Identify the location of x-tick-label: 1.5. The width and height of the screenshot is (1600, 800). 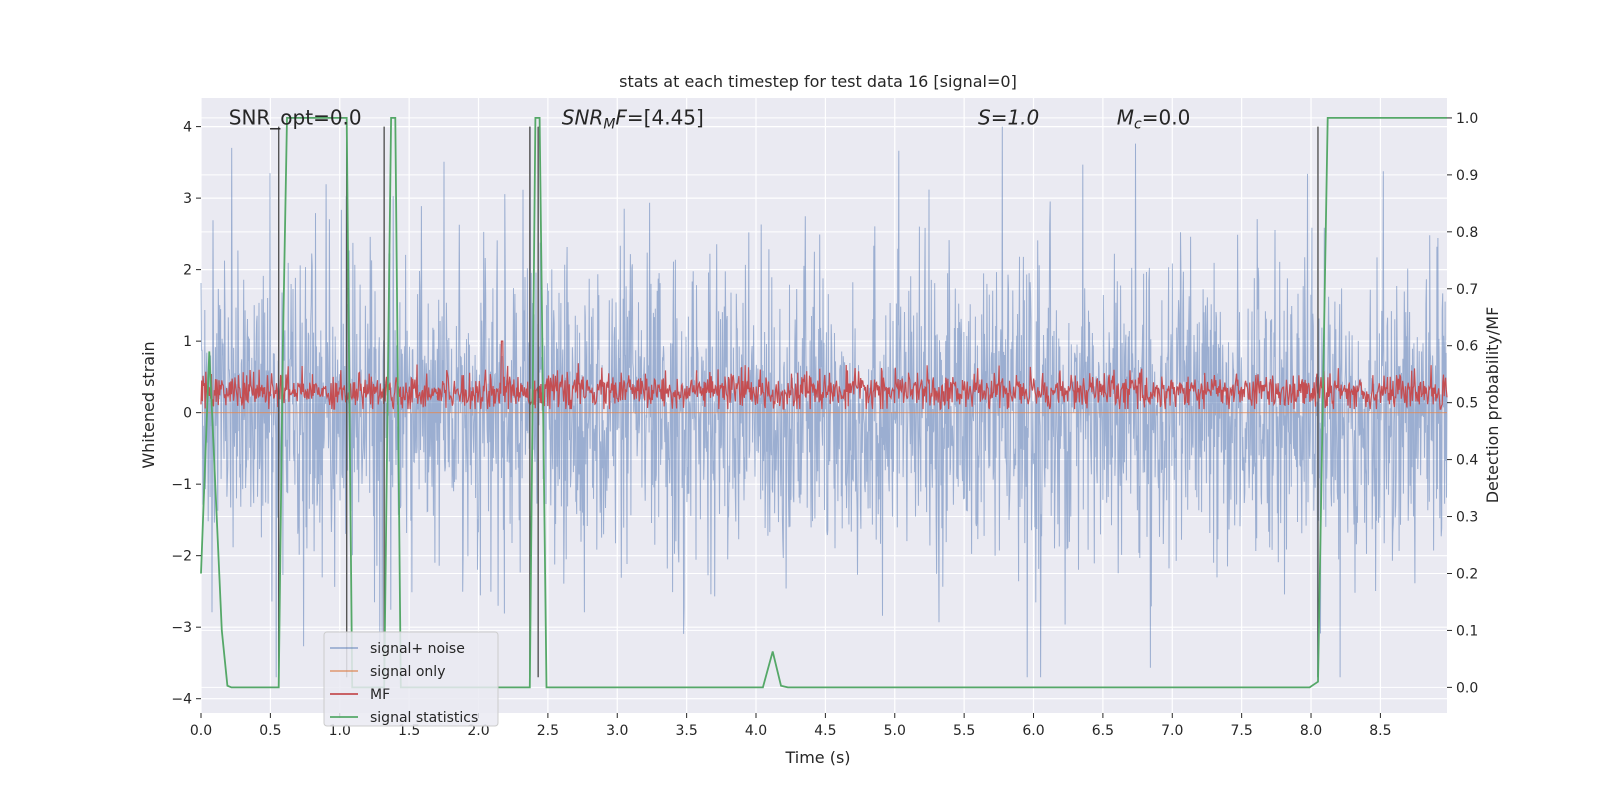
(409, 731).